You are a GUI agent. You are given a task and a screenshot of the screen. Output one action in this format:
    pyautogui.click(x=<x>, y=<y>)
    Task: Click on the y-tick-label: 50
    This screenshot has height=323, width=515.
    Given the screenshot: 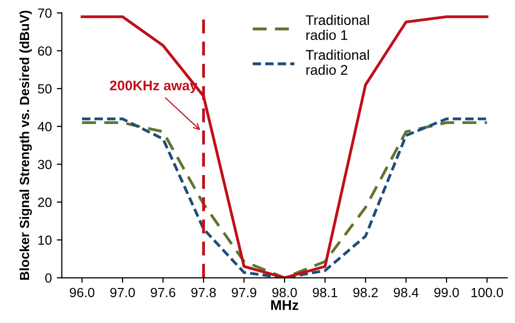 What is the action you would take?
    pyautogui.click(x=45, y=89)
    